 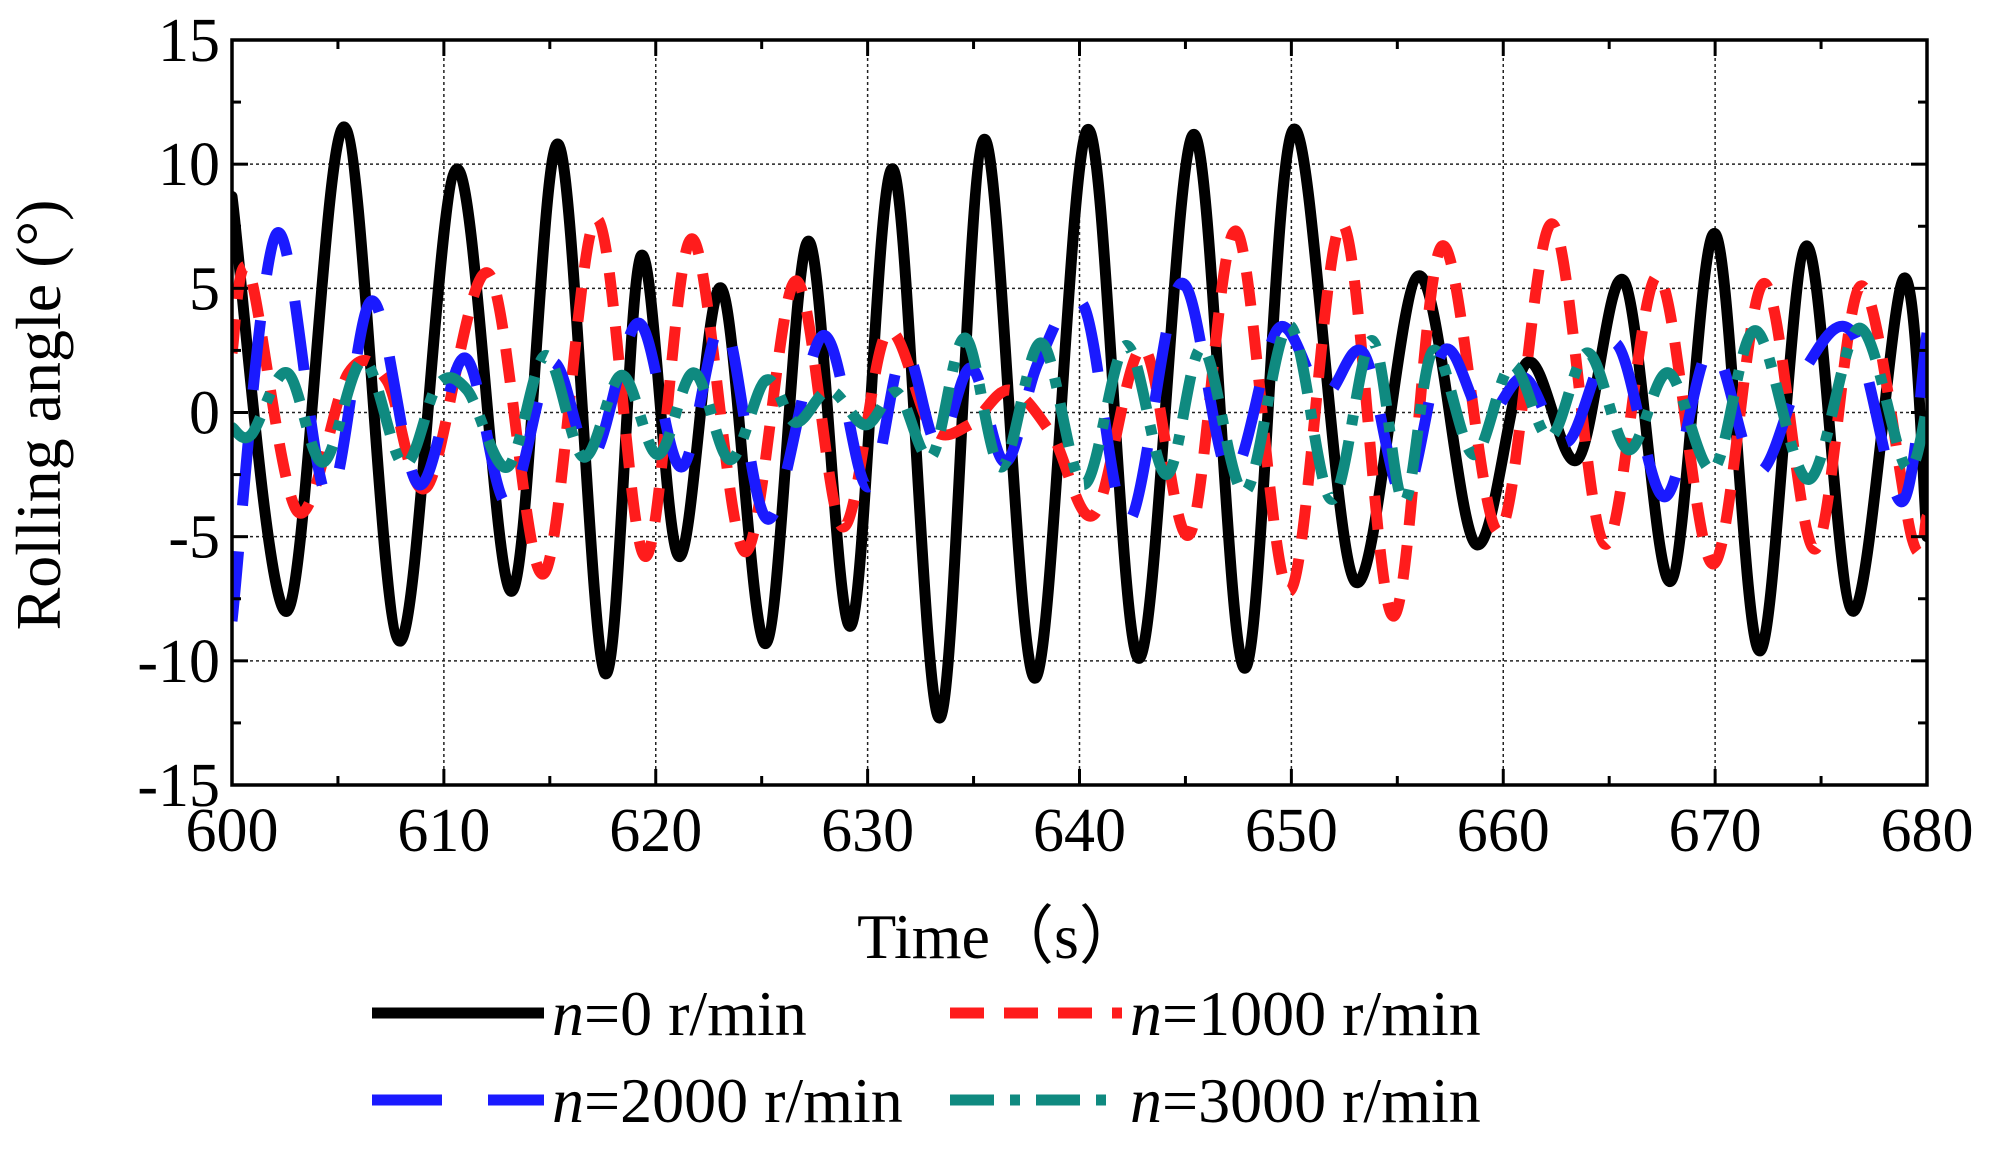 I want to click on legend-label: n=3000 r/min, so click(x=1305, y=1100).